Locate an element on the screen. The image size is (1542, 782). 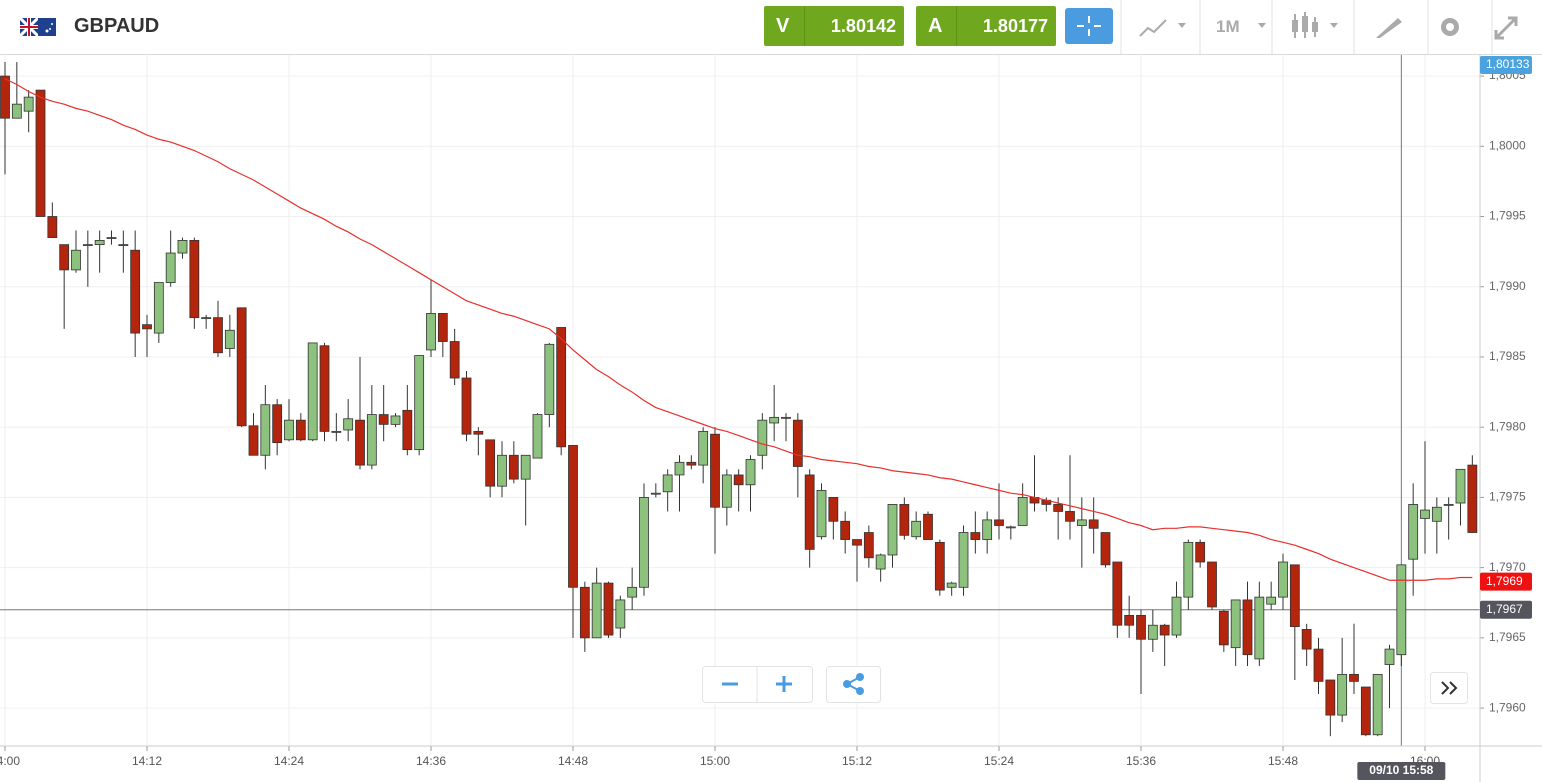
x-tick-label: 15:24 is located at coordinates (999, 761).